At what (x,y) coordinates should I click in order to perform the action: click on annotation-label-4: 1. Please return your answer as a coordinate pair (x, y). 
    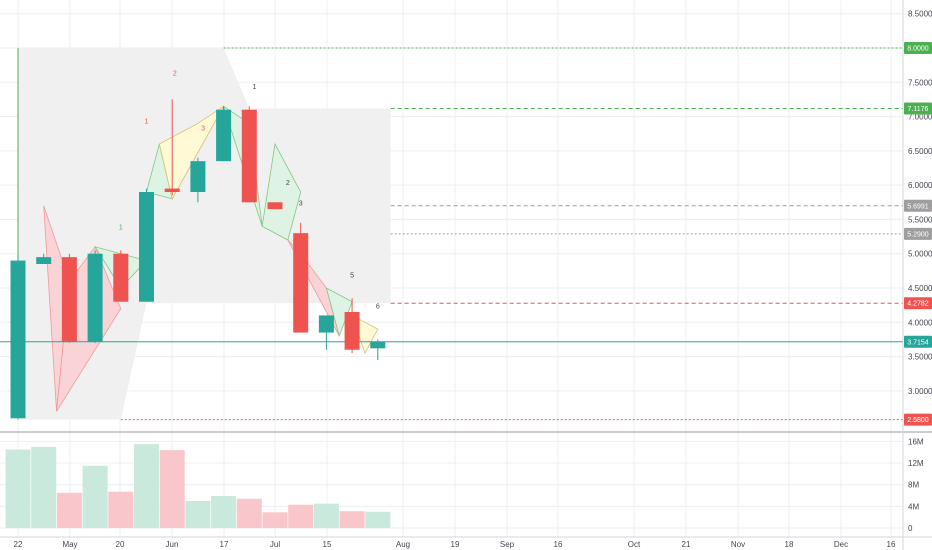
    Looking at the image, I should click on (121, 228).